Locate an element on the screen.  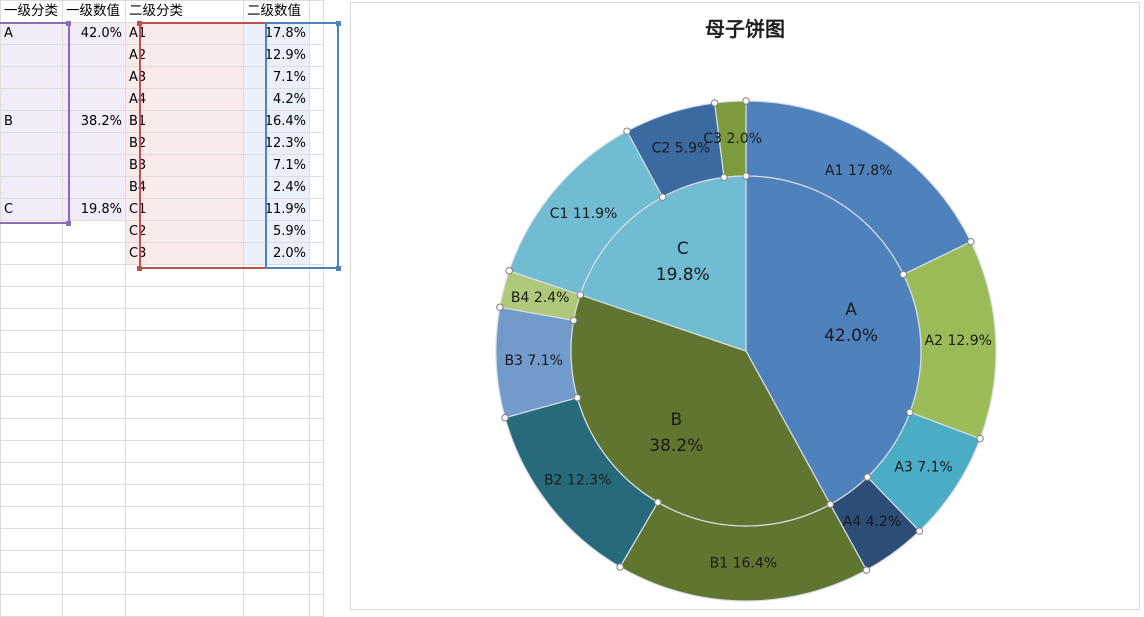
data-label-category: C is located at coordinates (683, 249).